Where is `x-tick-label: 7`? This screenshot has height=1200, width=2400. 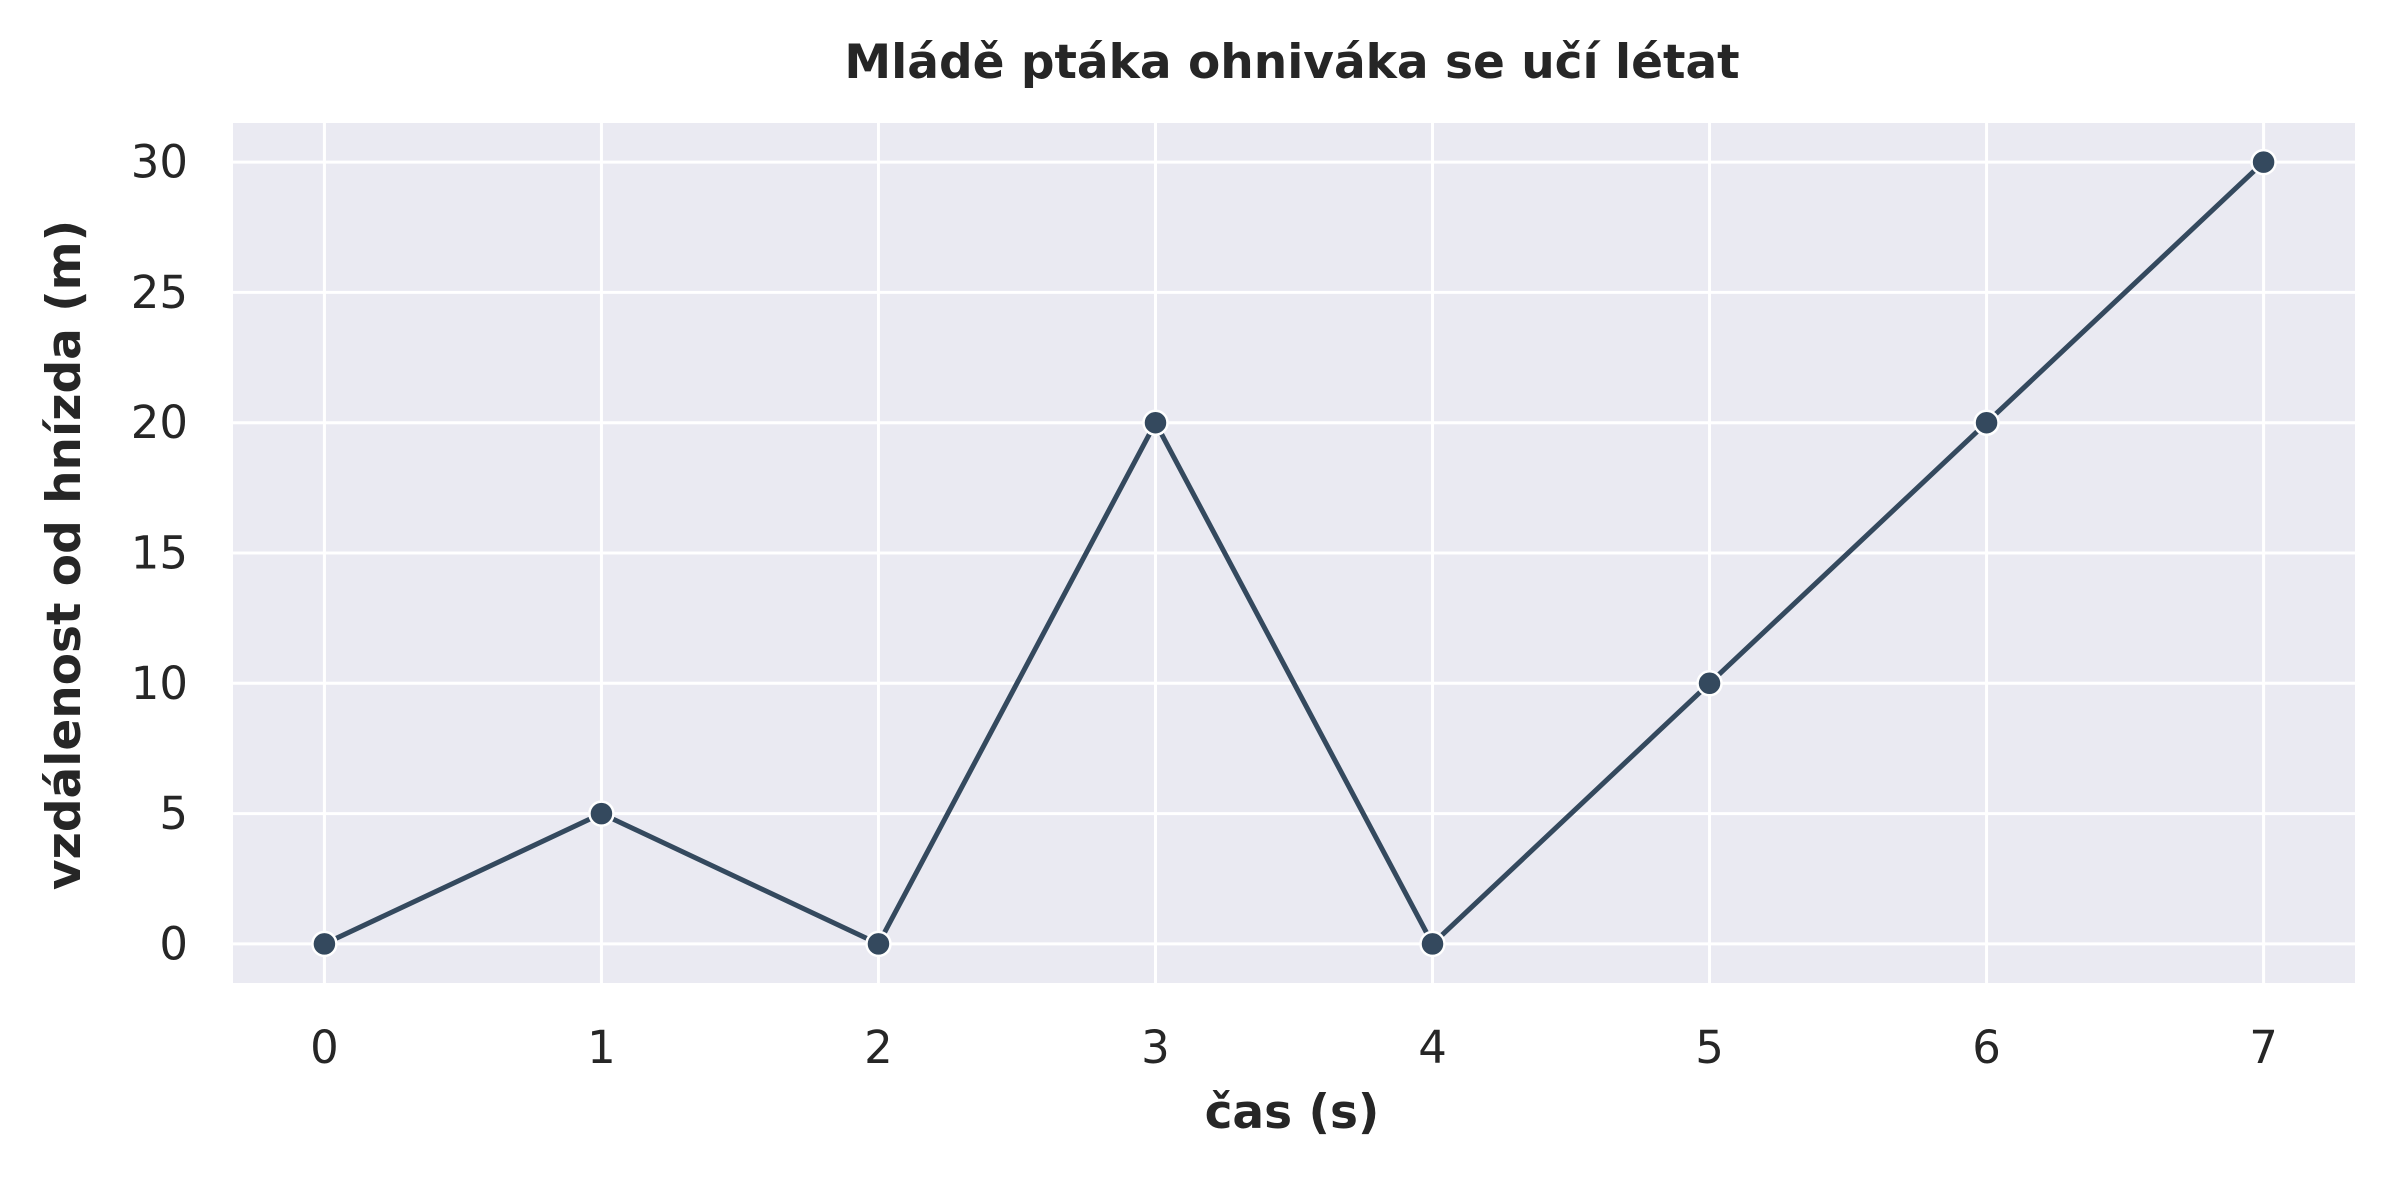
x-tick-label: 7 is located at coordinates (2263, 1047).